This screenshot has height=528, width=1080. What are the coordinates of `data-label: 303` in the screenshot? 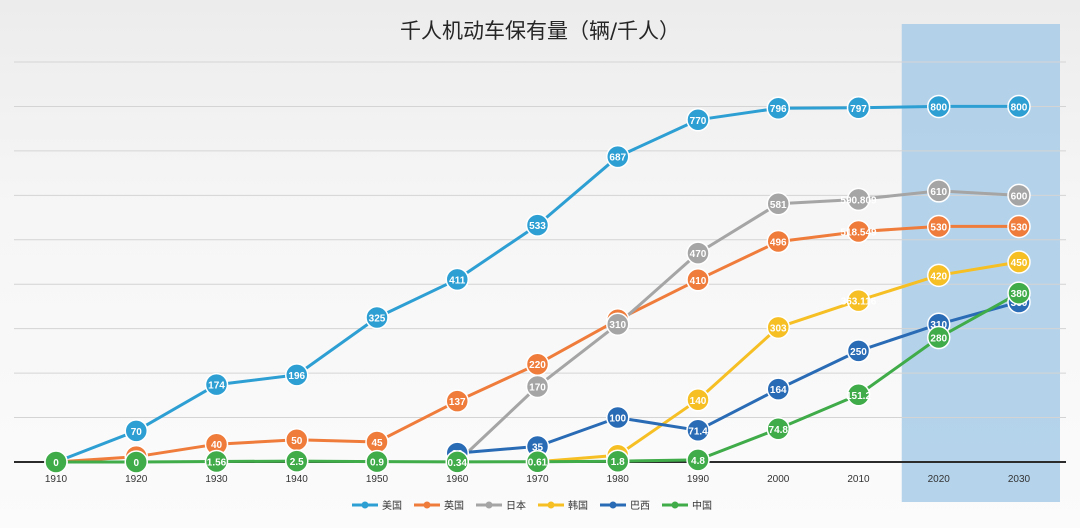 It's located at (778, 328).